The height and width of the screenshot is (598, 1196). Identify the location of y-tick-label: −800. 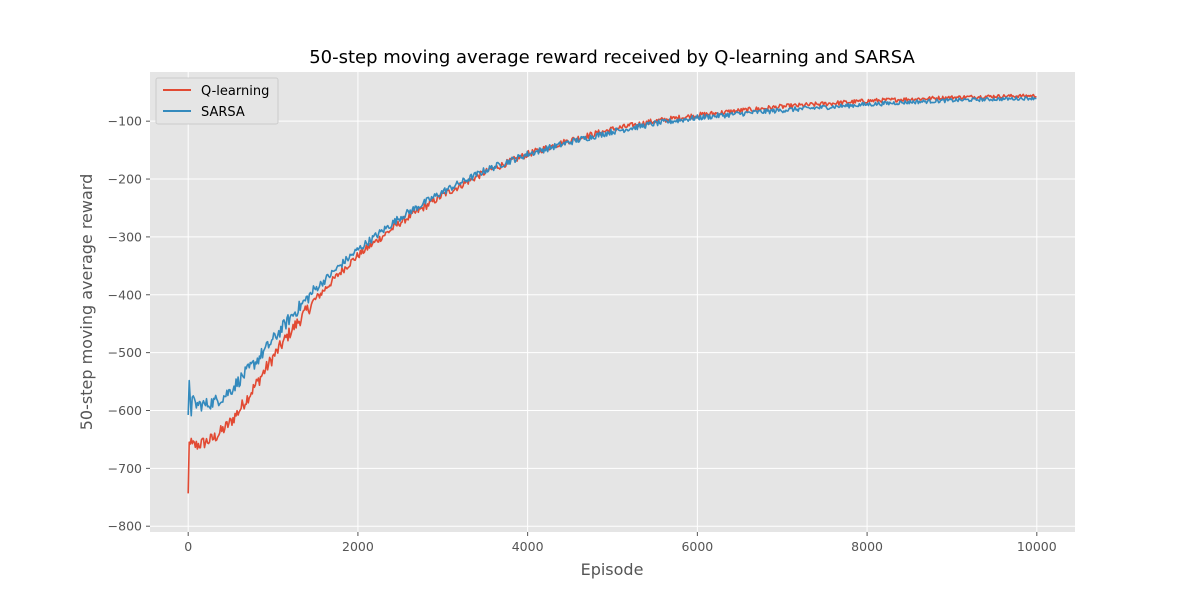
(125, 526).